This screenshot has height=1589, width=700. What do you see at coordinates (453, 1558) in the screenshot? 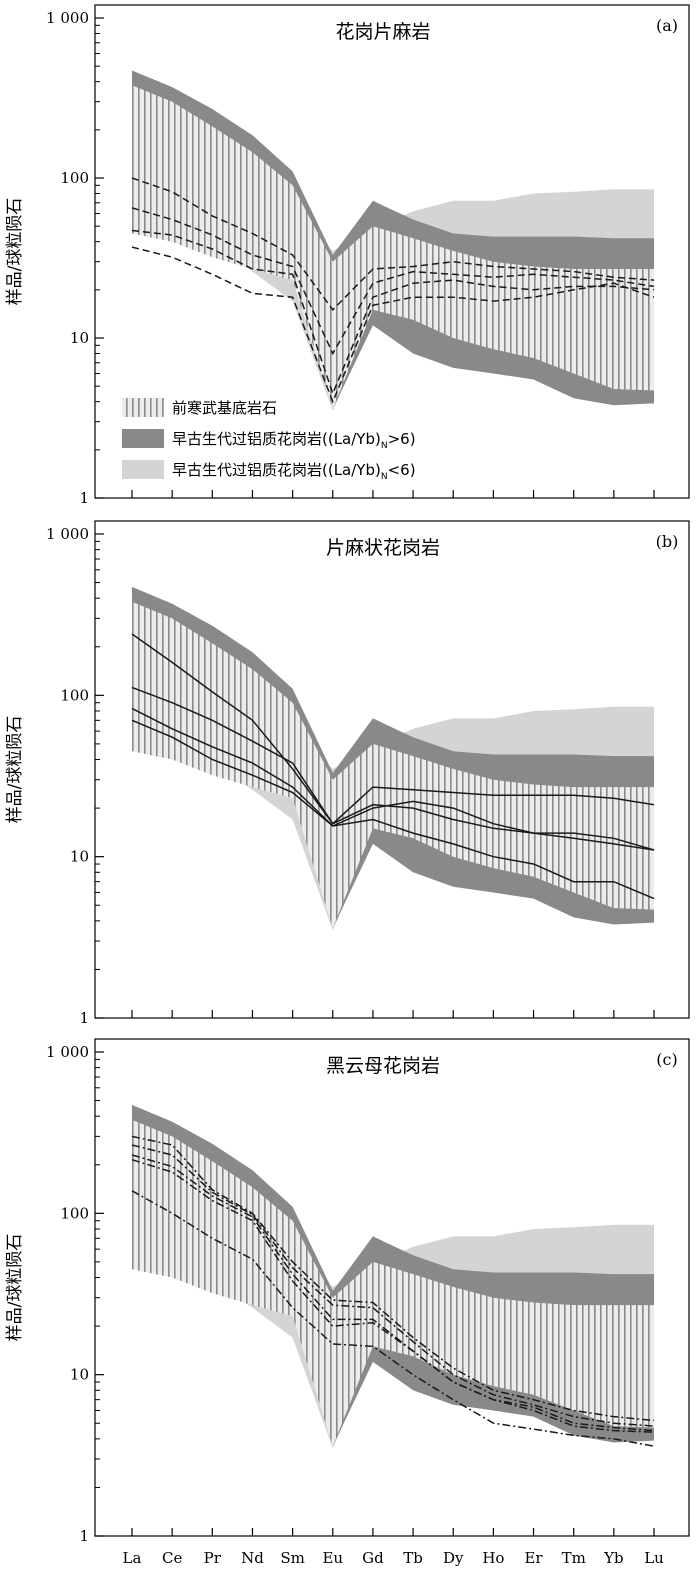
I see `x-tick-label: Dy` at bounding box center [453, 1558].